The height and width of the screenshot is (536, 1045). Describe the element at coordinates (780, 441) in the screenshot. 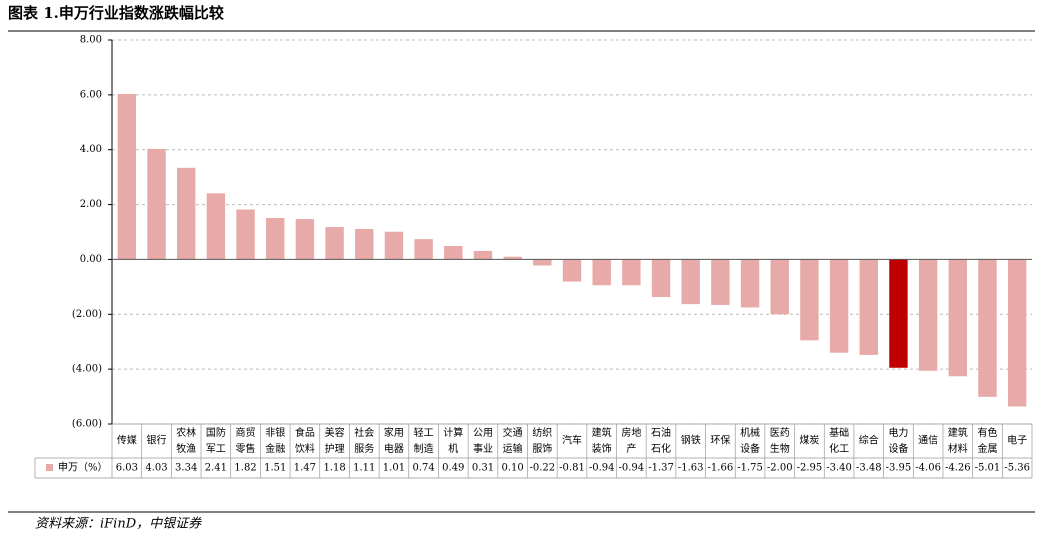

I see `x-tick-label: 医药生物` at that location.